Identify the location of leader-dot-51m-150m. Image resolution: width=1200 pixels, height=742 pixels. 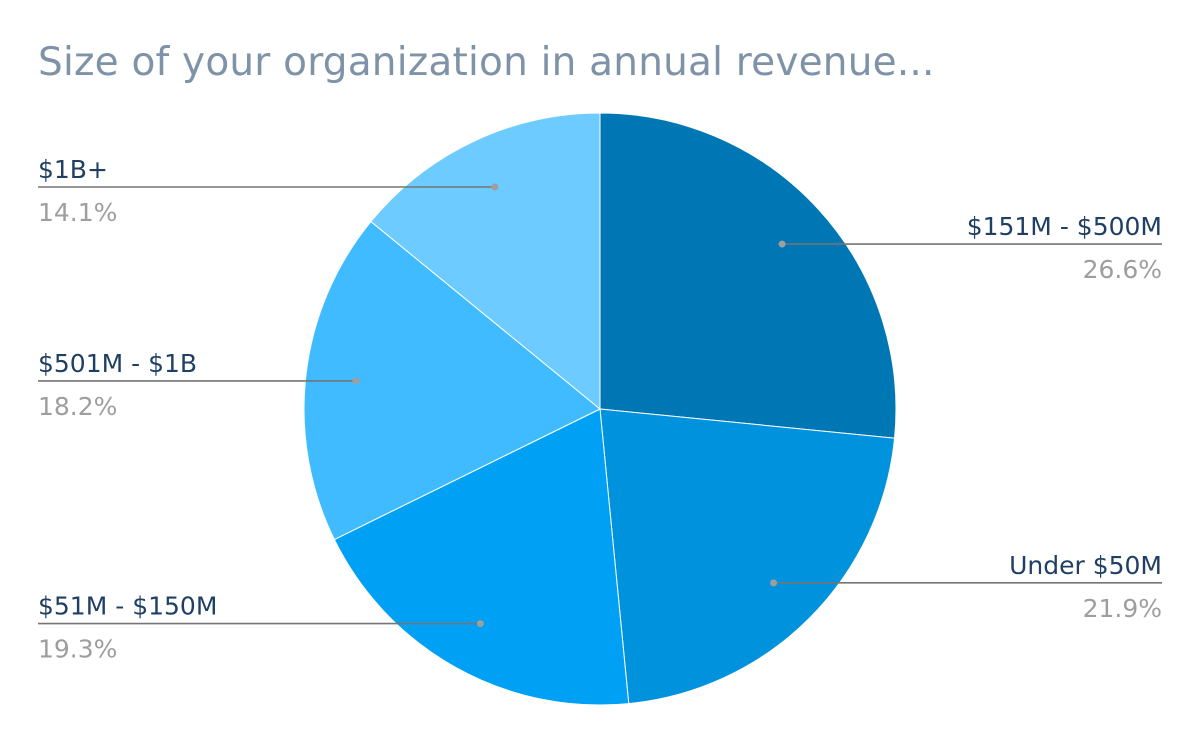
(480, 624).